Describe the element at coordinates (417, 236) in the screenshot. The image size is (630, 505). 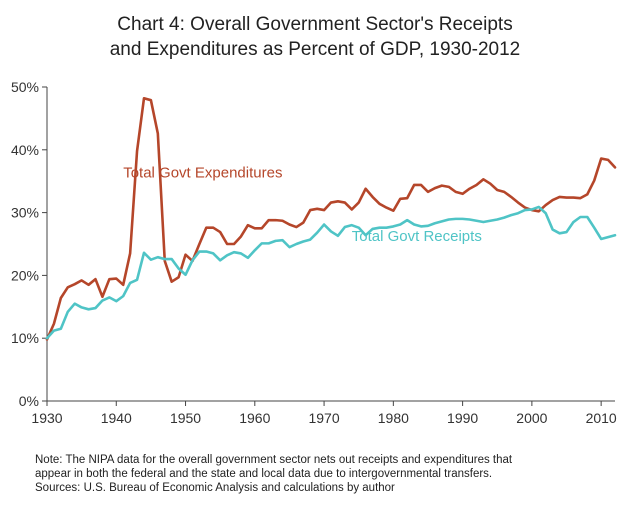
I see `series-label-receipts: Total Govt Receipts` at that location.